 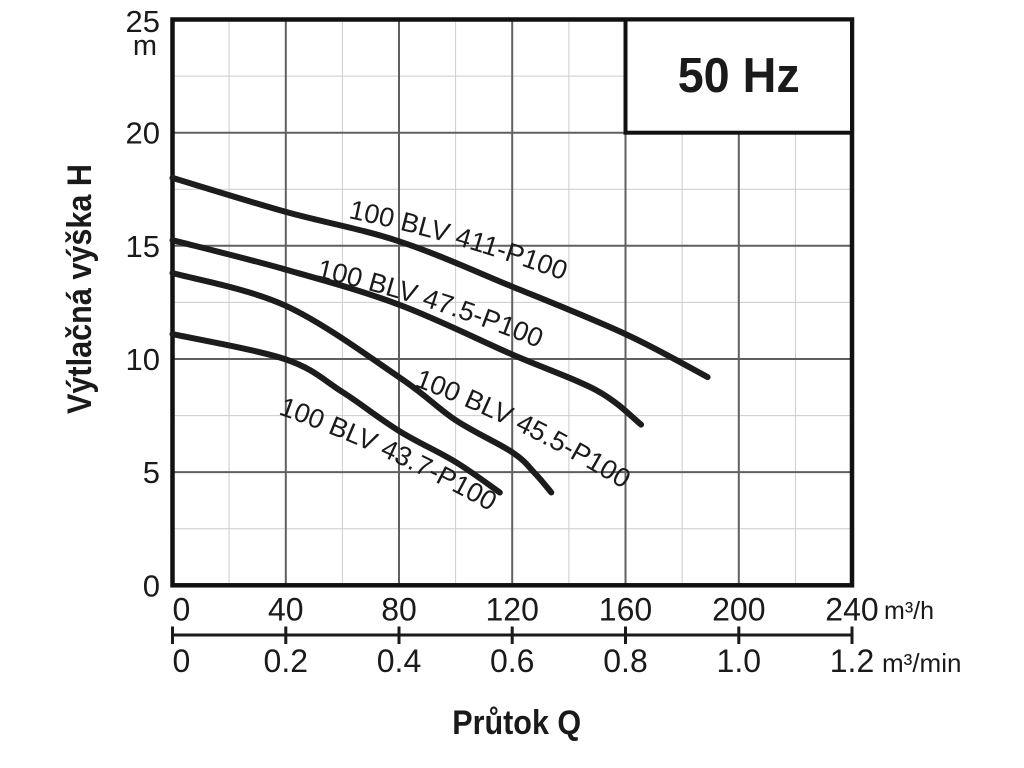 What do you see at coordinates (516, 723) in the screenshot?
I see `svg-text: Průtok Q` at bounding box center [516, 723].